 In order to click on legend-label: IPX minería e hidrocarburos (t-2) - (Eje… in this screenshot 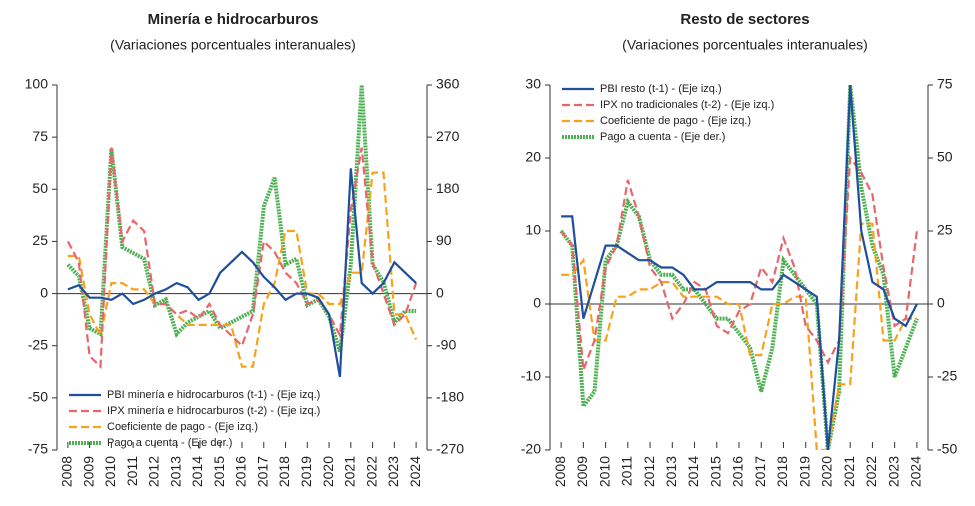, I will do `click(213, 411)`.